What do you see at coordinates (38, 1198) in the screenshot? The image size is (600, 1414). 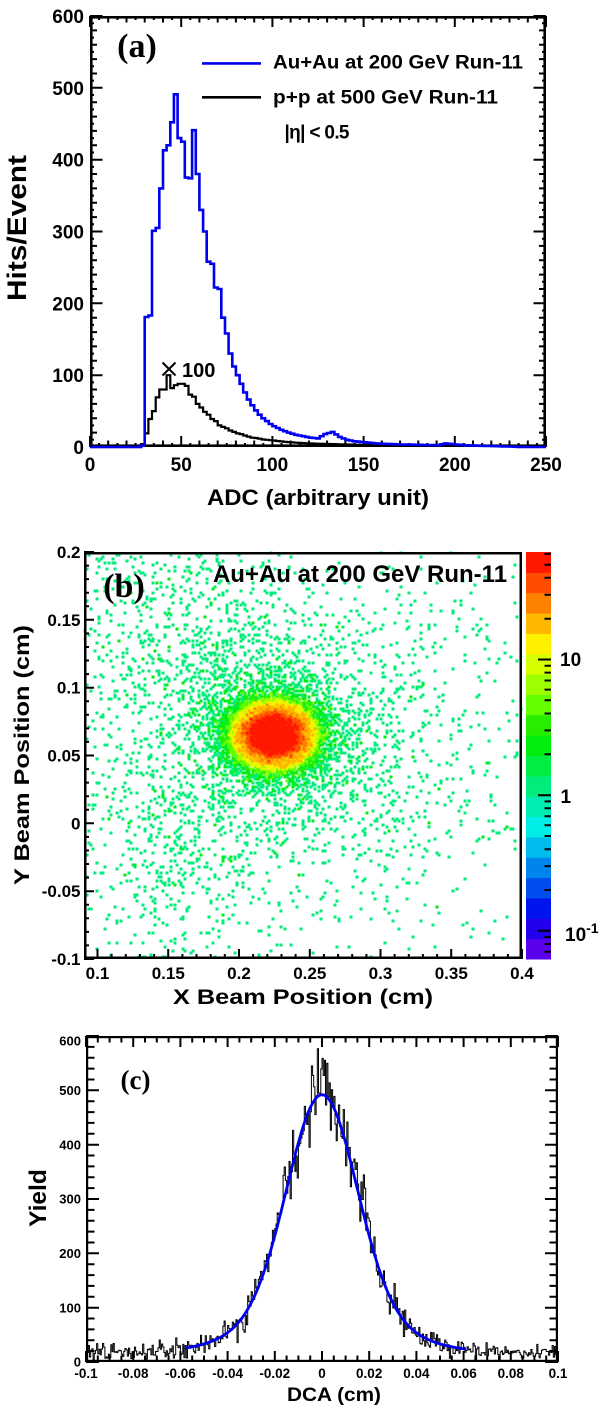 I see `svg-text: Yield` at bounding box center [38, 1198].